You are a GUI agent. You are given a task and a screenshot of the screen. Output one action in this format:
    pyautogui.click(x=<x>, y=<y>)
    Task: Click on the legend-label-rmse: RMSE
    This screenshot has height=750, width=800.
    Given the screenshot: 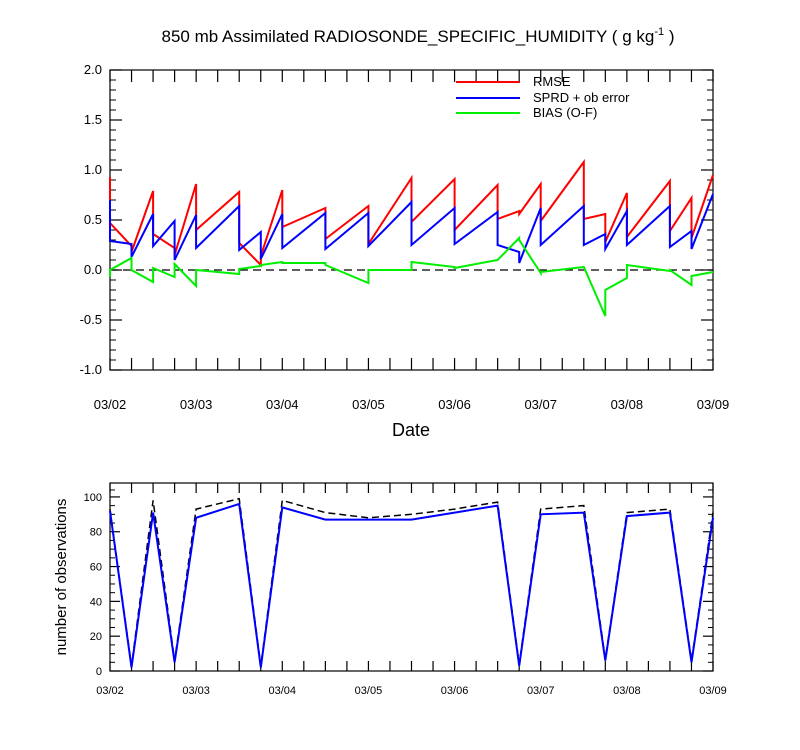 What is the action you would take?
    pyautogui.click(x=552, y=81)
    